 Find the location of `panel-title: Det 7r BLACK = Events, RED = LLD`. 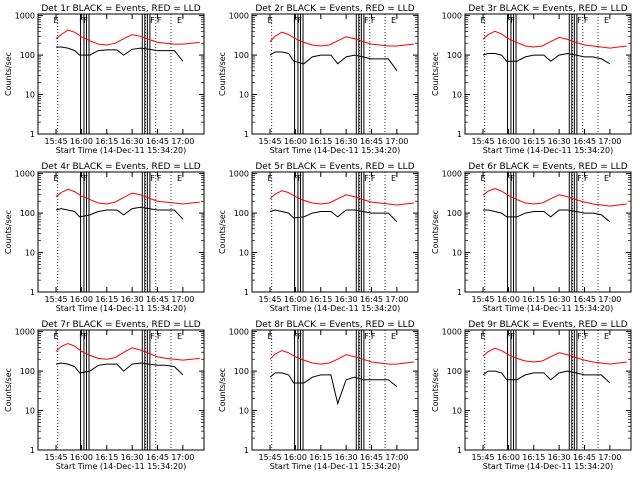

panel-title: Det 7r BLACK = Events, RED = LLD is located at coordinates (120, 325).